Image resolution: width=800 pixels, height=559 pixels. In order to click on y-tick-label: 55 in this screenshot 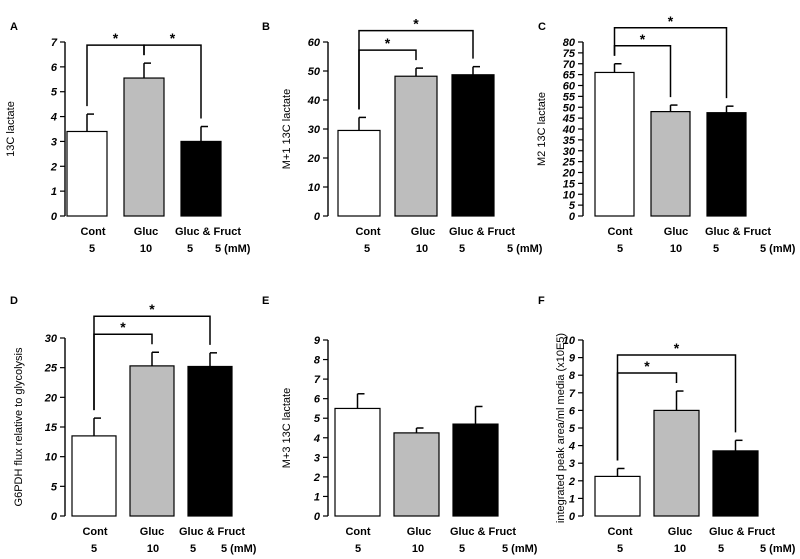, I will do `click(569, 97)`.